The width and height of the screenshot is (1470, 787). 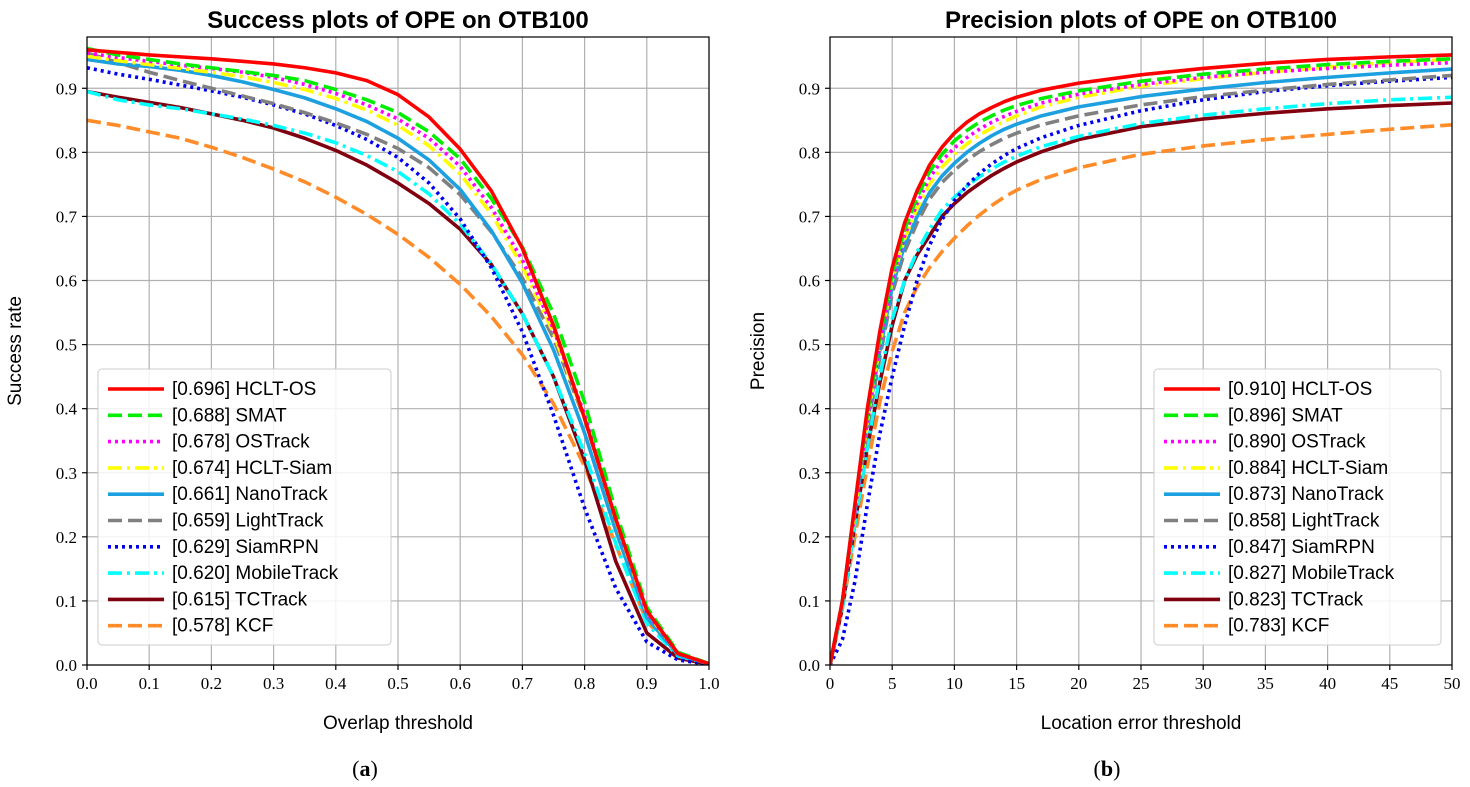 I want to click on success-x-tick-label-9: 0.9, so click(x=646, y=683).